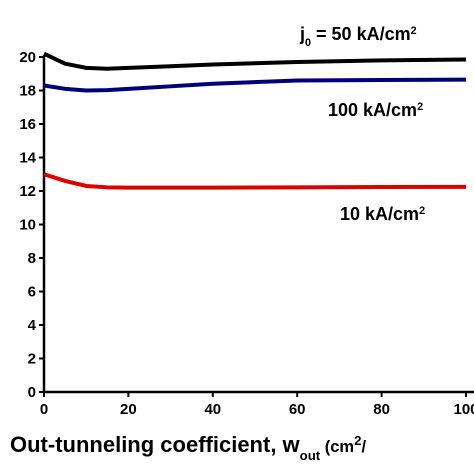 The width and height of the screenshot is (474, 474). What do you see at coordinates (363, 447) in the screenshot?
I see `text-part: /` at bounding box center [363, 447].